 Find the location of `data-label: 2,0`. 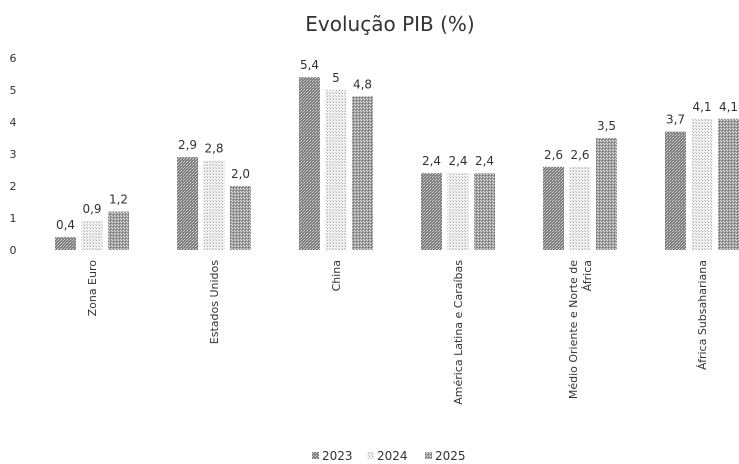

data-label: 2,0 is located at coordinates (240, 174).